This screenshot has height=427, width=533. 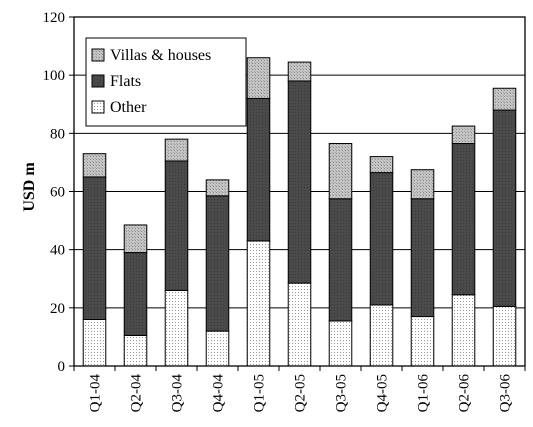 I want to click on x-tick-label: Q2-04, so click(x=137, y=393).